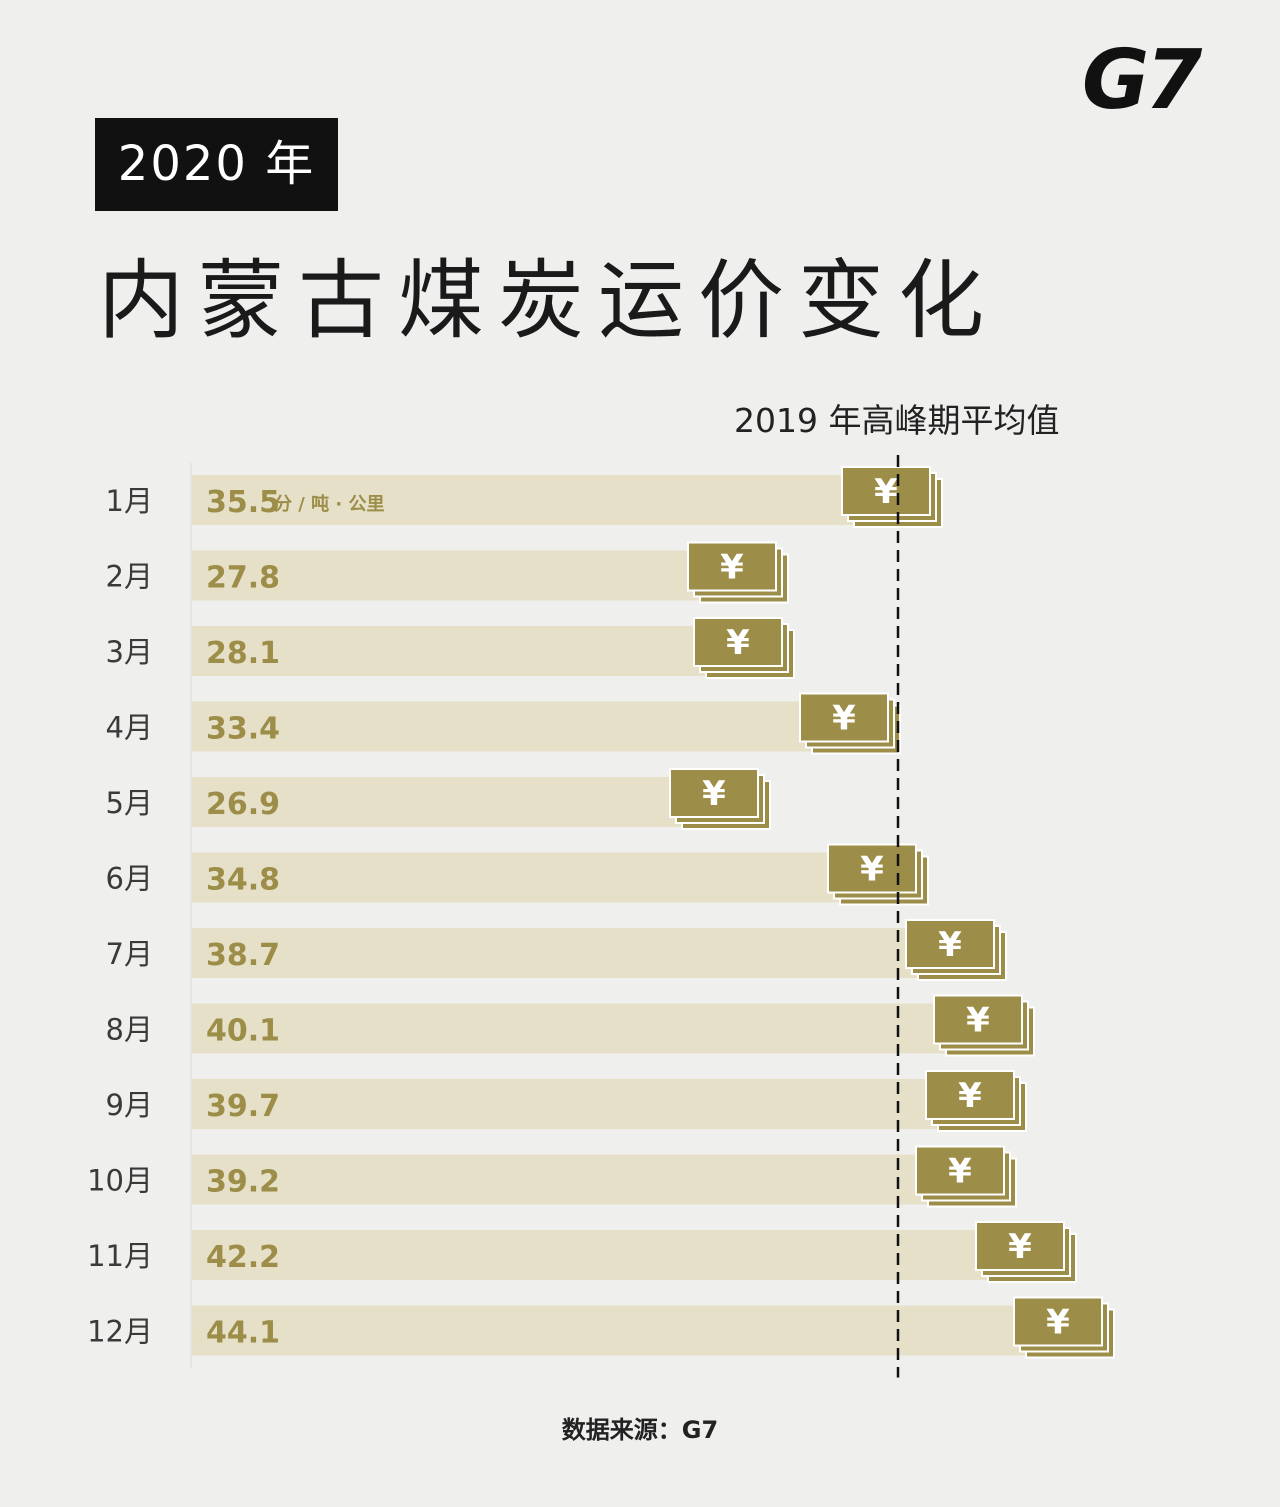  Describe the element at coordinates (129, 803) in the screenshot. I see `month-label: 5月` at that location.